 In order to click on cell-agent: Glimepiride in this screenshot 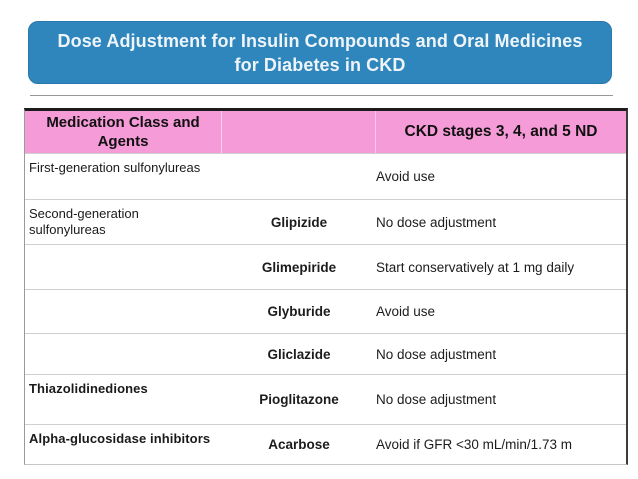, I will do `click(299, 267)`.